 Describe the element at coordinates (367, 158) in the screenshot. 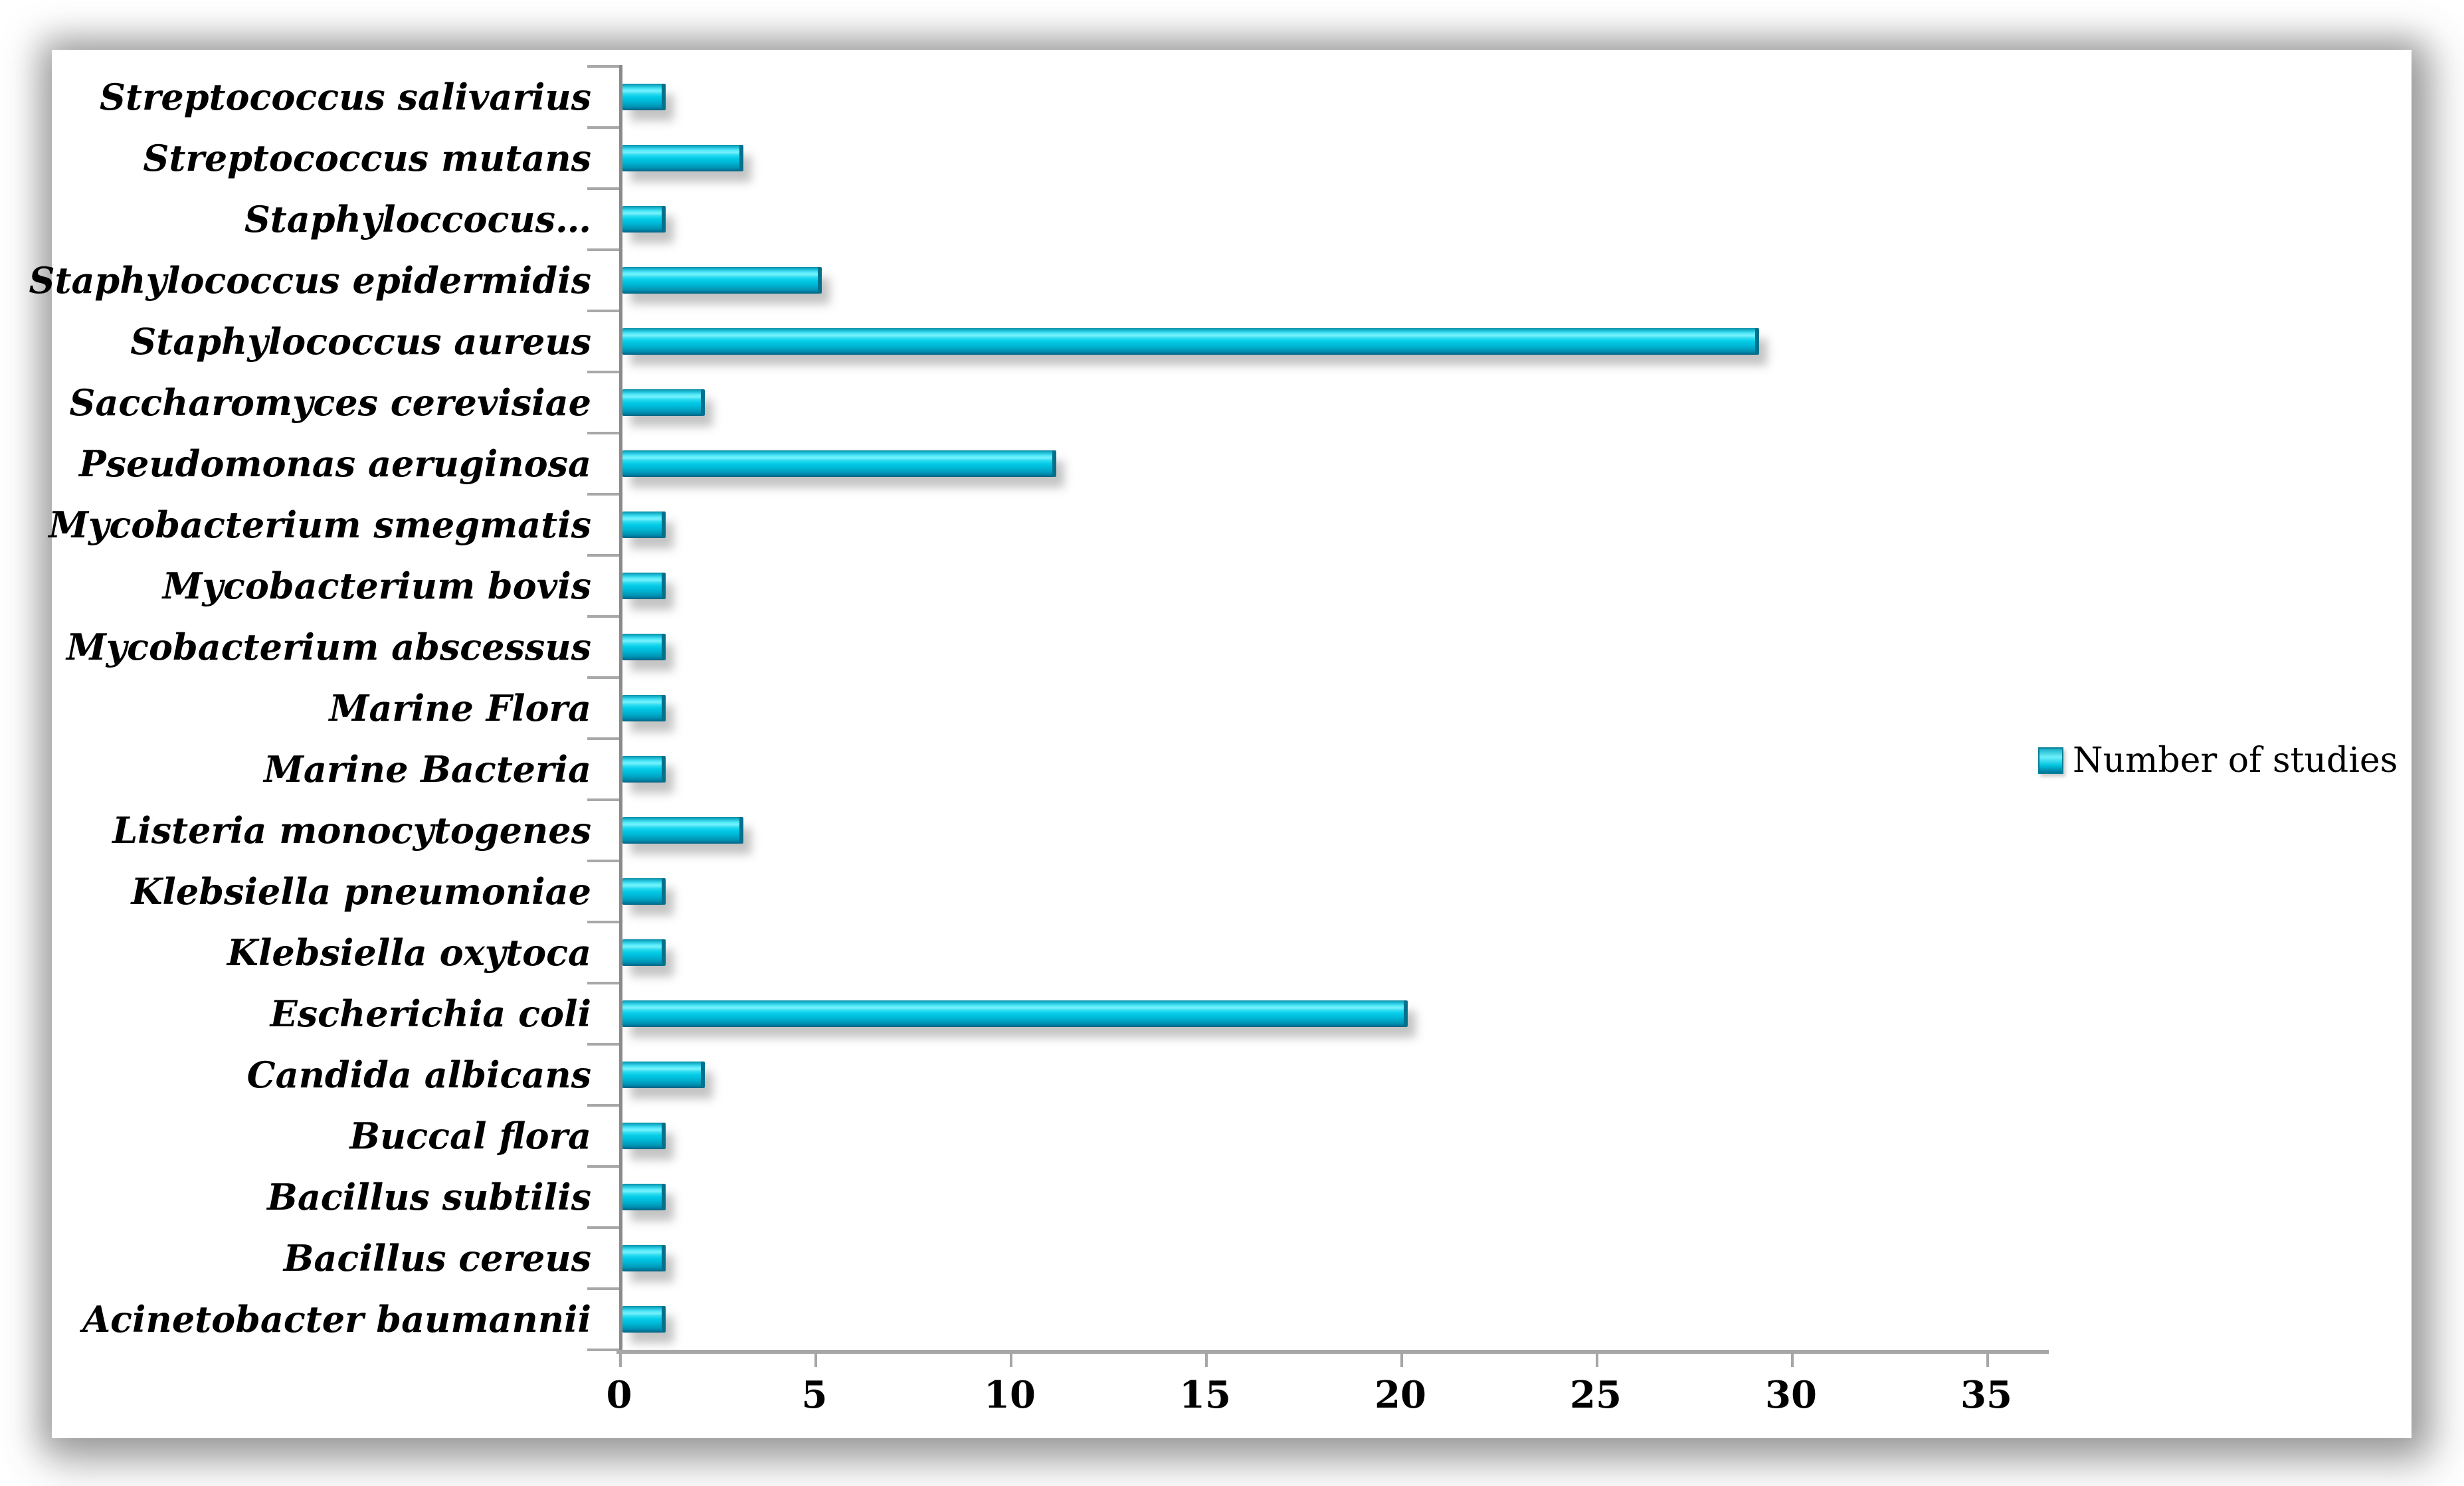

I see `category-label: Streptococcus mutans` at that location.